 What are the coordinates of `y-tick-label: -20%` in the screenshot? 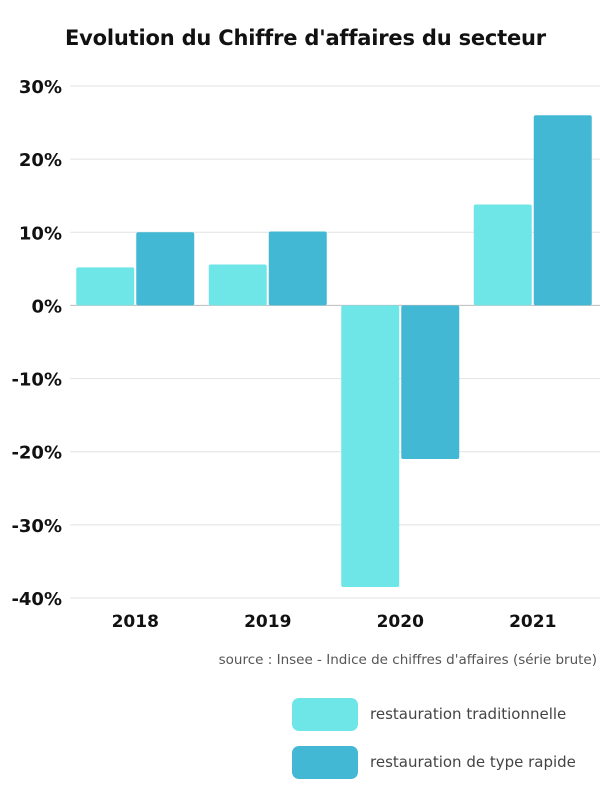 It's located at (36, 453).